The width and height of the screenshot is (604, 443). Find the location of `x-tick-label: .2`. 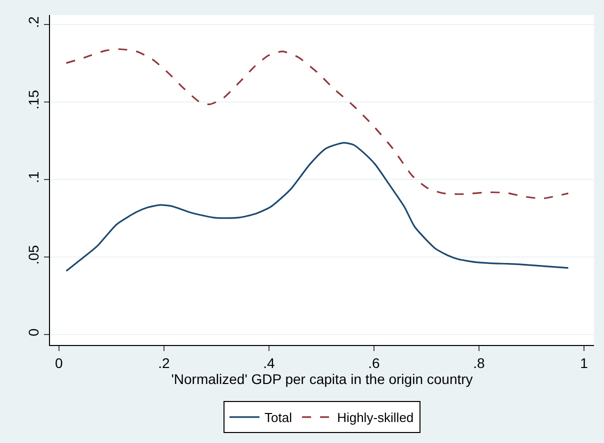

x-tick-label: .2 is located at coordinates (164, 362).